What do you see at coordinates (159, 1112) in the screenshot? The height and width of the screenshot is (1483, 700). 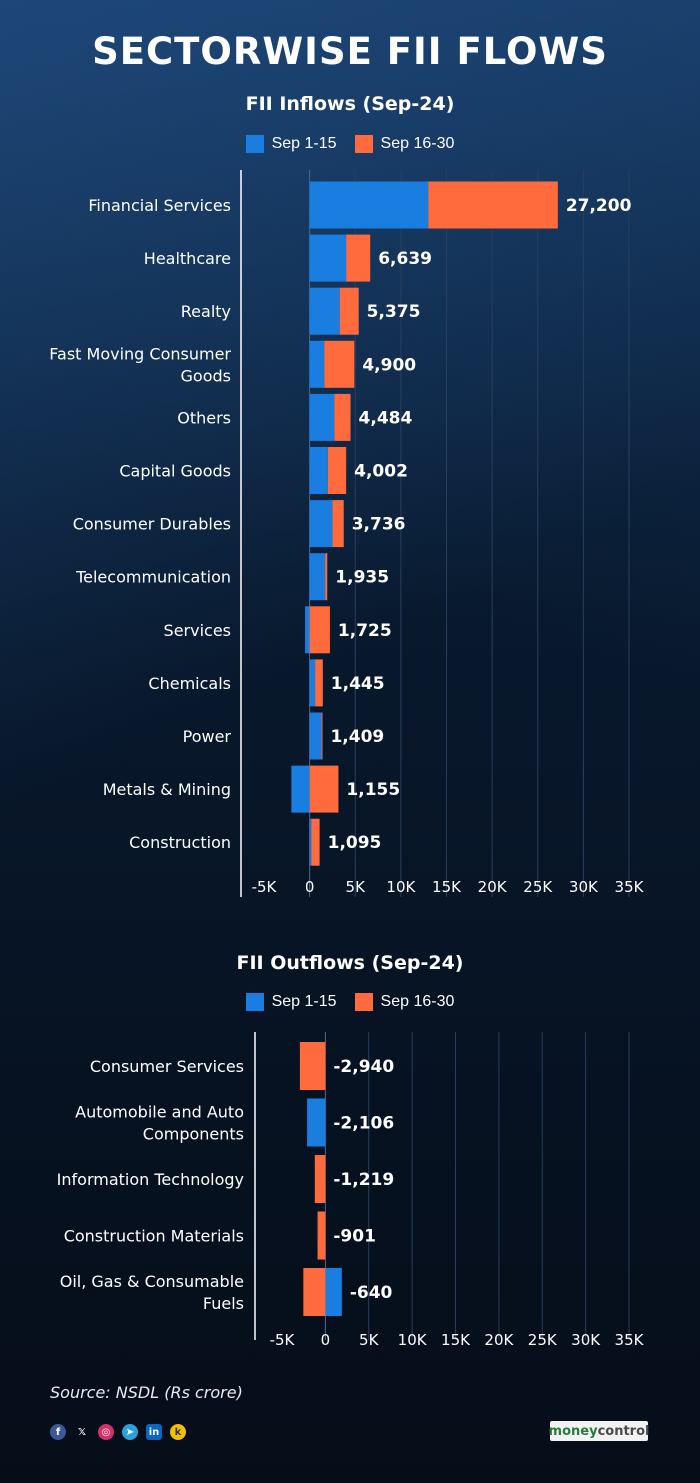 I see `category-label: Automobile and Auto` at bounding box center [159, 1112].